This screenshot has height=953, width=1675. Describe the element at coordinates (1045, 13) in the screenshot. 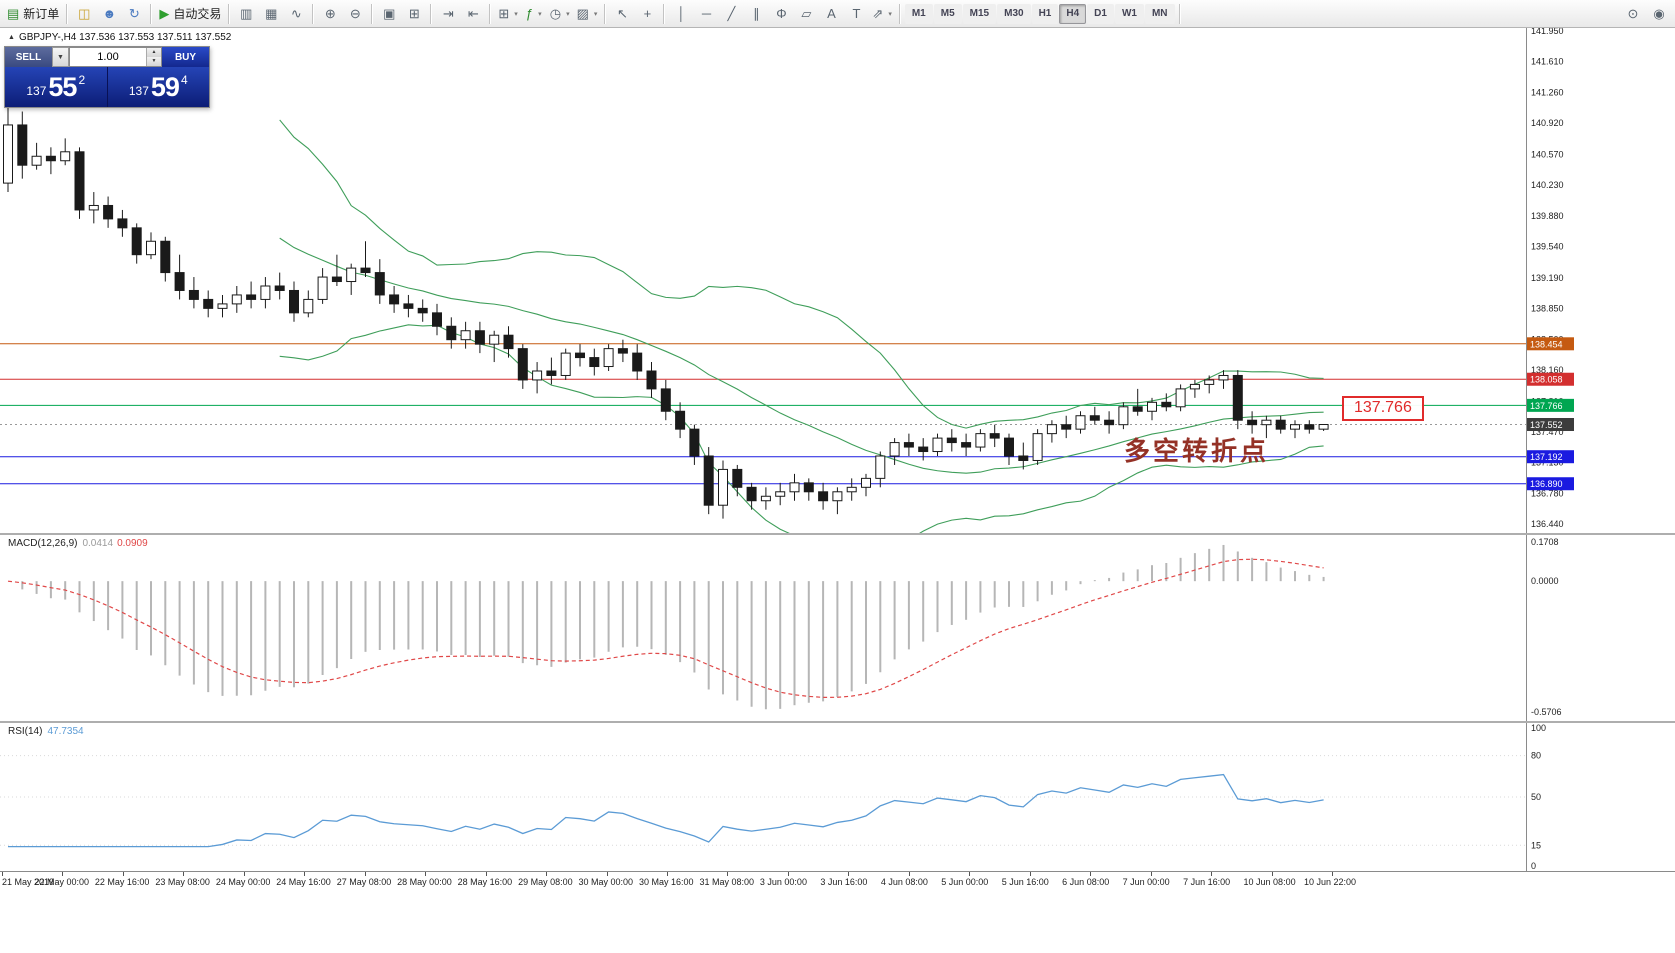

I see `timeframe-h1: H1` at that location.